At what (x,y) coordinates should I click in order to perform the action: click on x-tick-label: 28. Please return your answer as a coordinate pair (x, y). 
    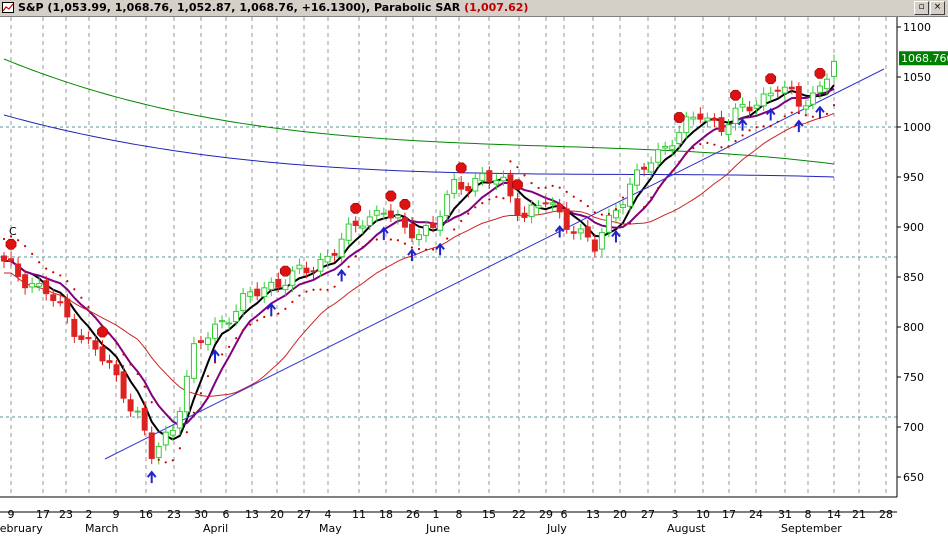
    Looking at the image, I should click on (886, 514).